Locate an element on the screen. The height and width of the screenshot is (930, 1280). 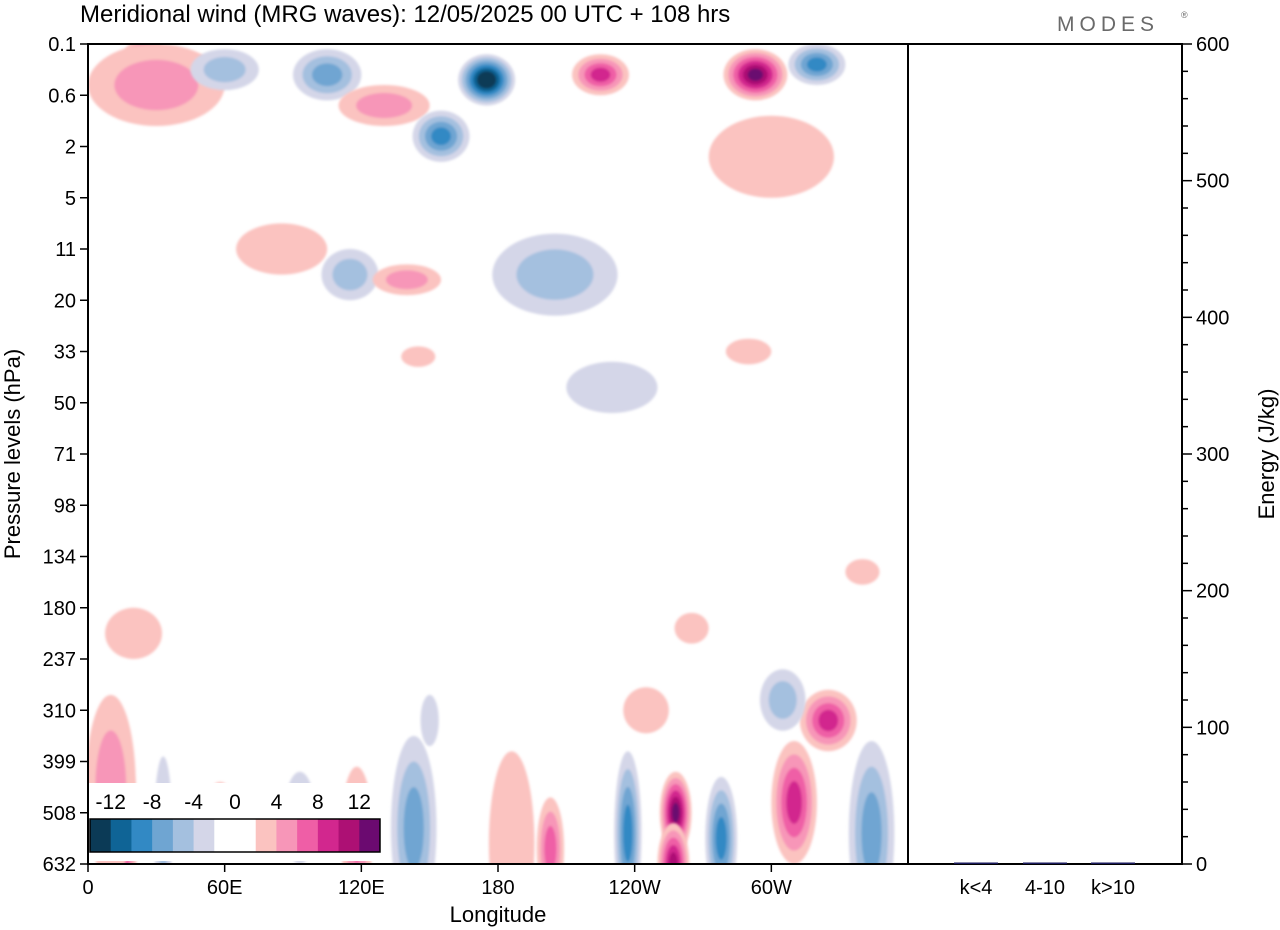
colorbar-label: -8 is located at coordinates (152, 802).